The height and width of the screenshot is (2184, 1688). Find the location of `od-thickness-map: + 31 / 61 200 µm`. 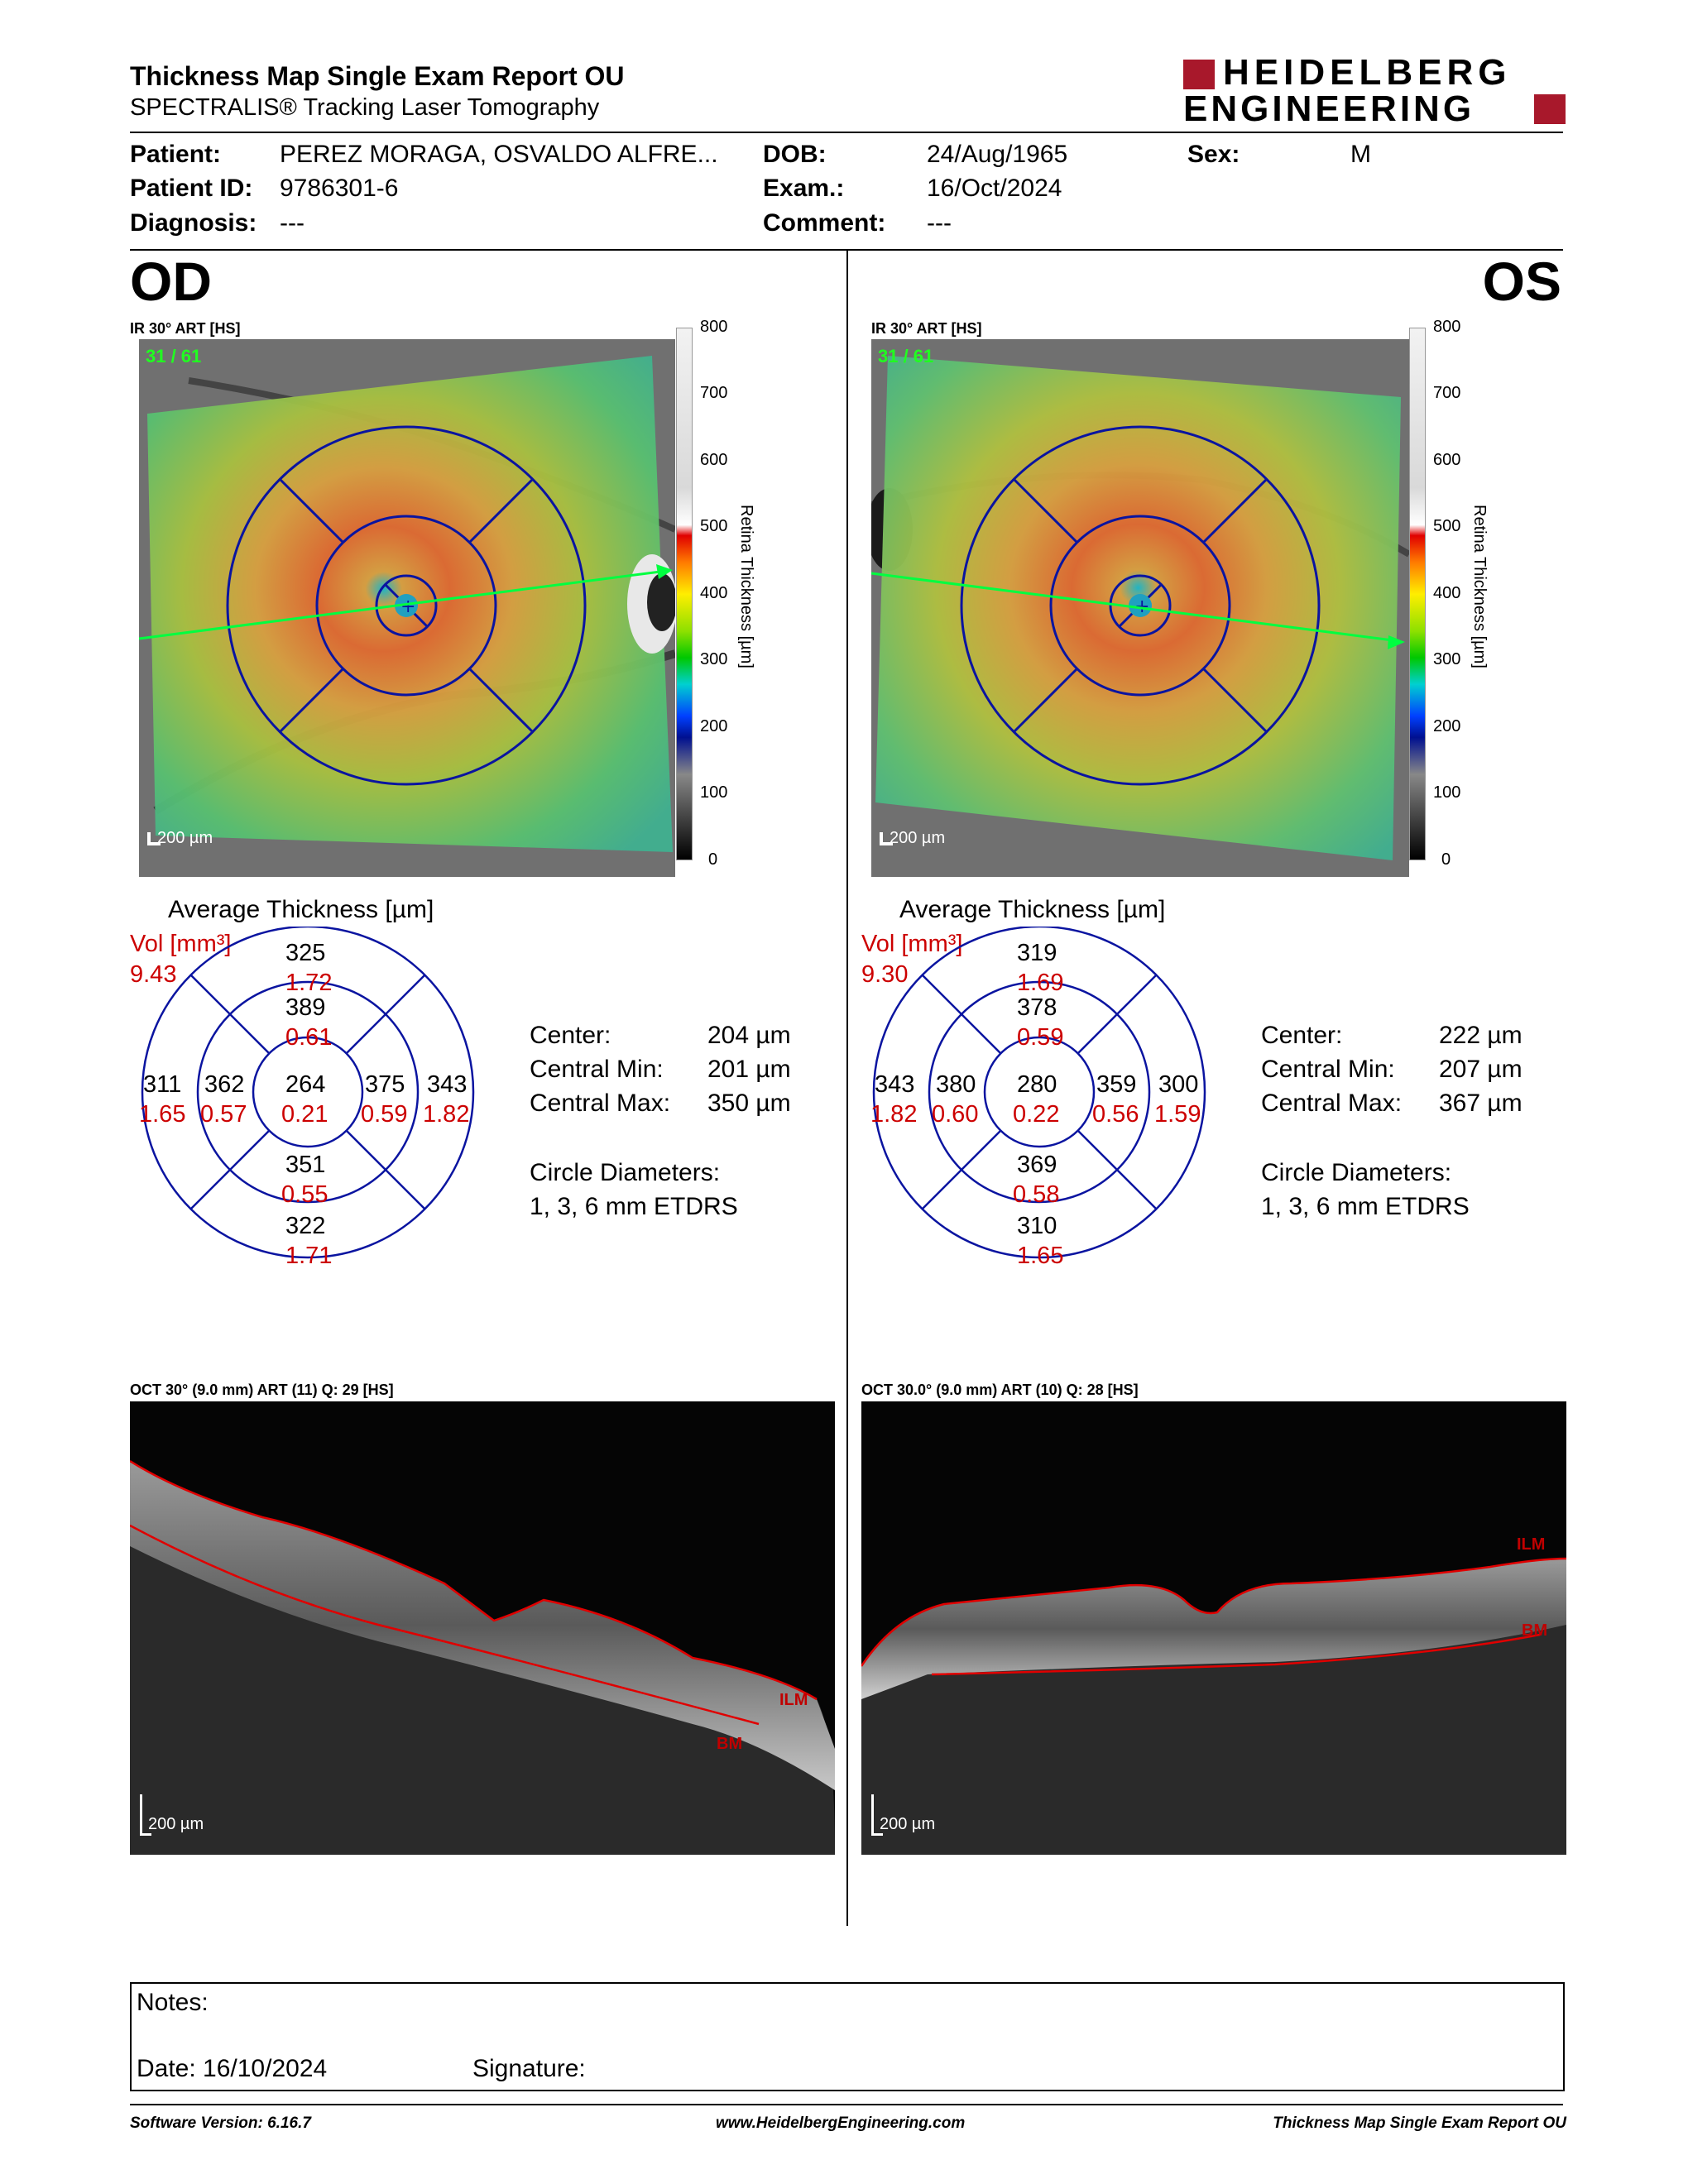

od-thickness-map: + 31 / 61 200 µm is located at coordinates (407, 608).